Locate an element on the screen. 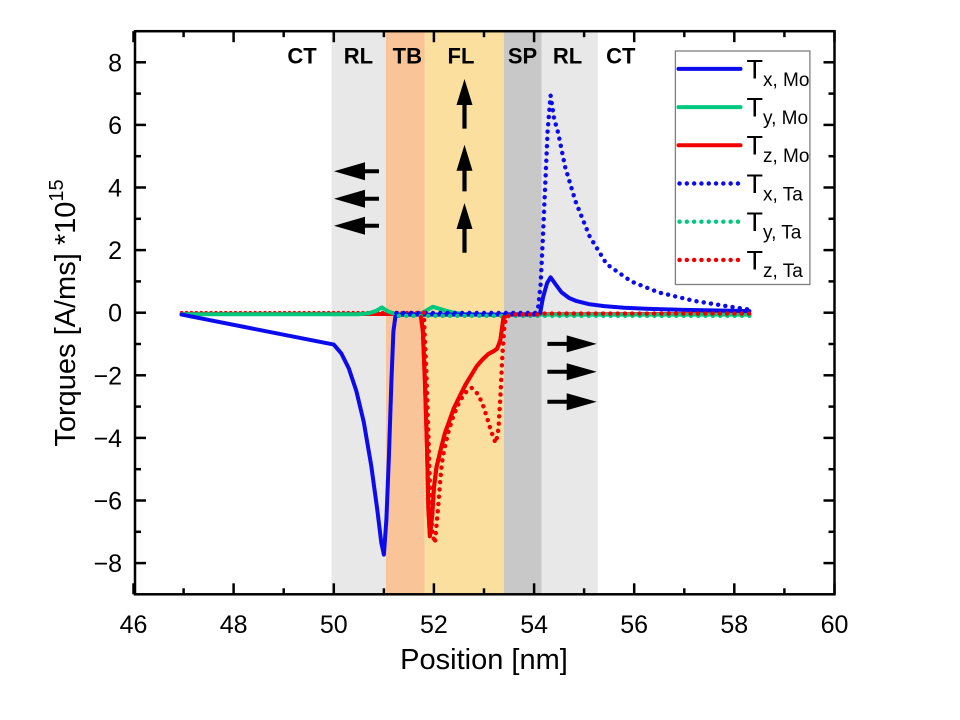 Image resolution: width=960 pixels, height=720 pixels. svg-text: −8 is located at coordinates (107, 564).